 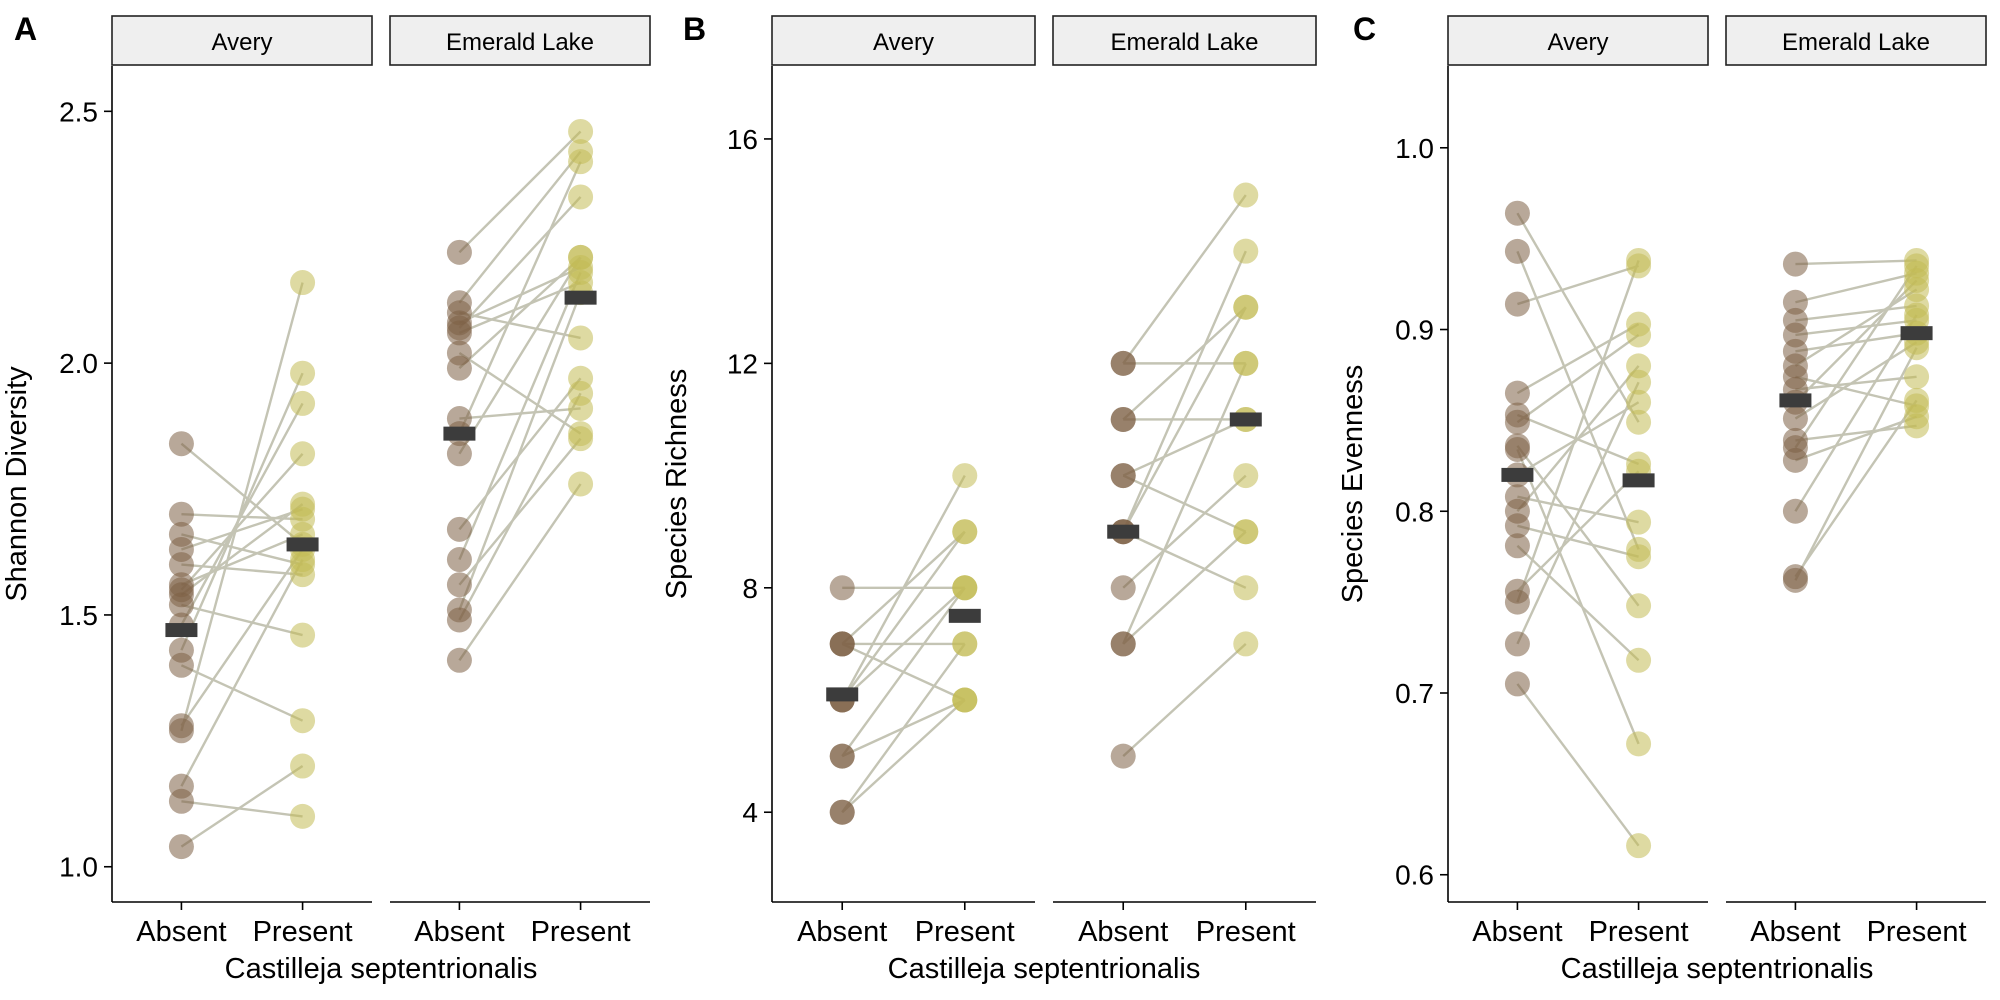 What do you see at coordinates (1578, 42) in the screenshot?
I see `facet-strip-label: Avery` at bounding box center [1578, 42].